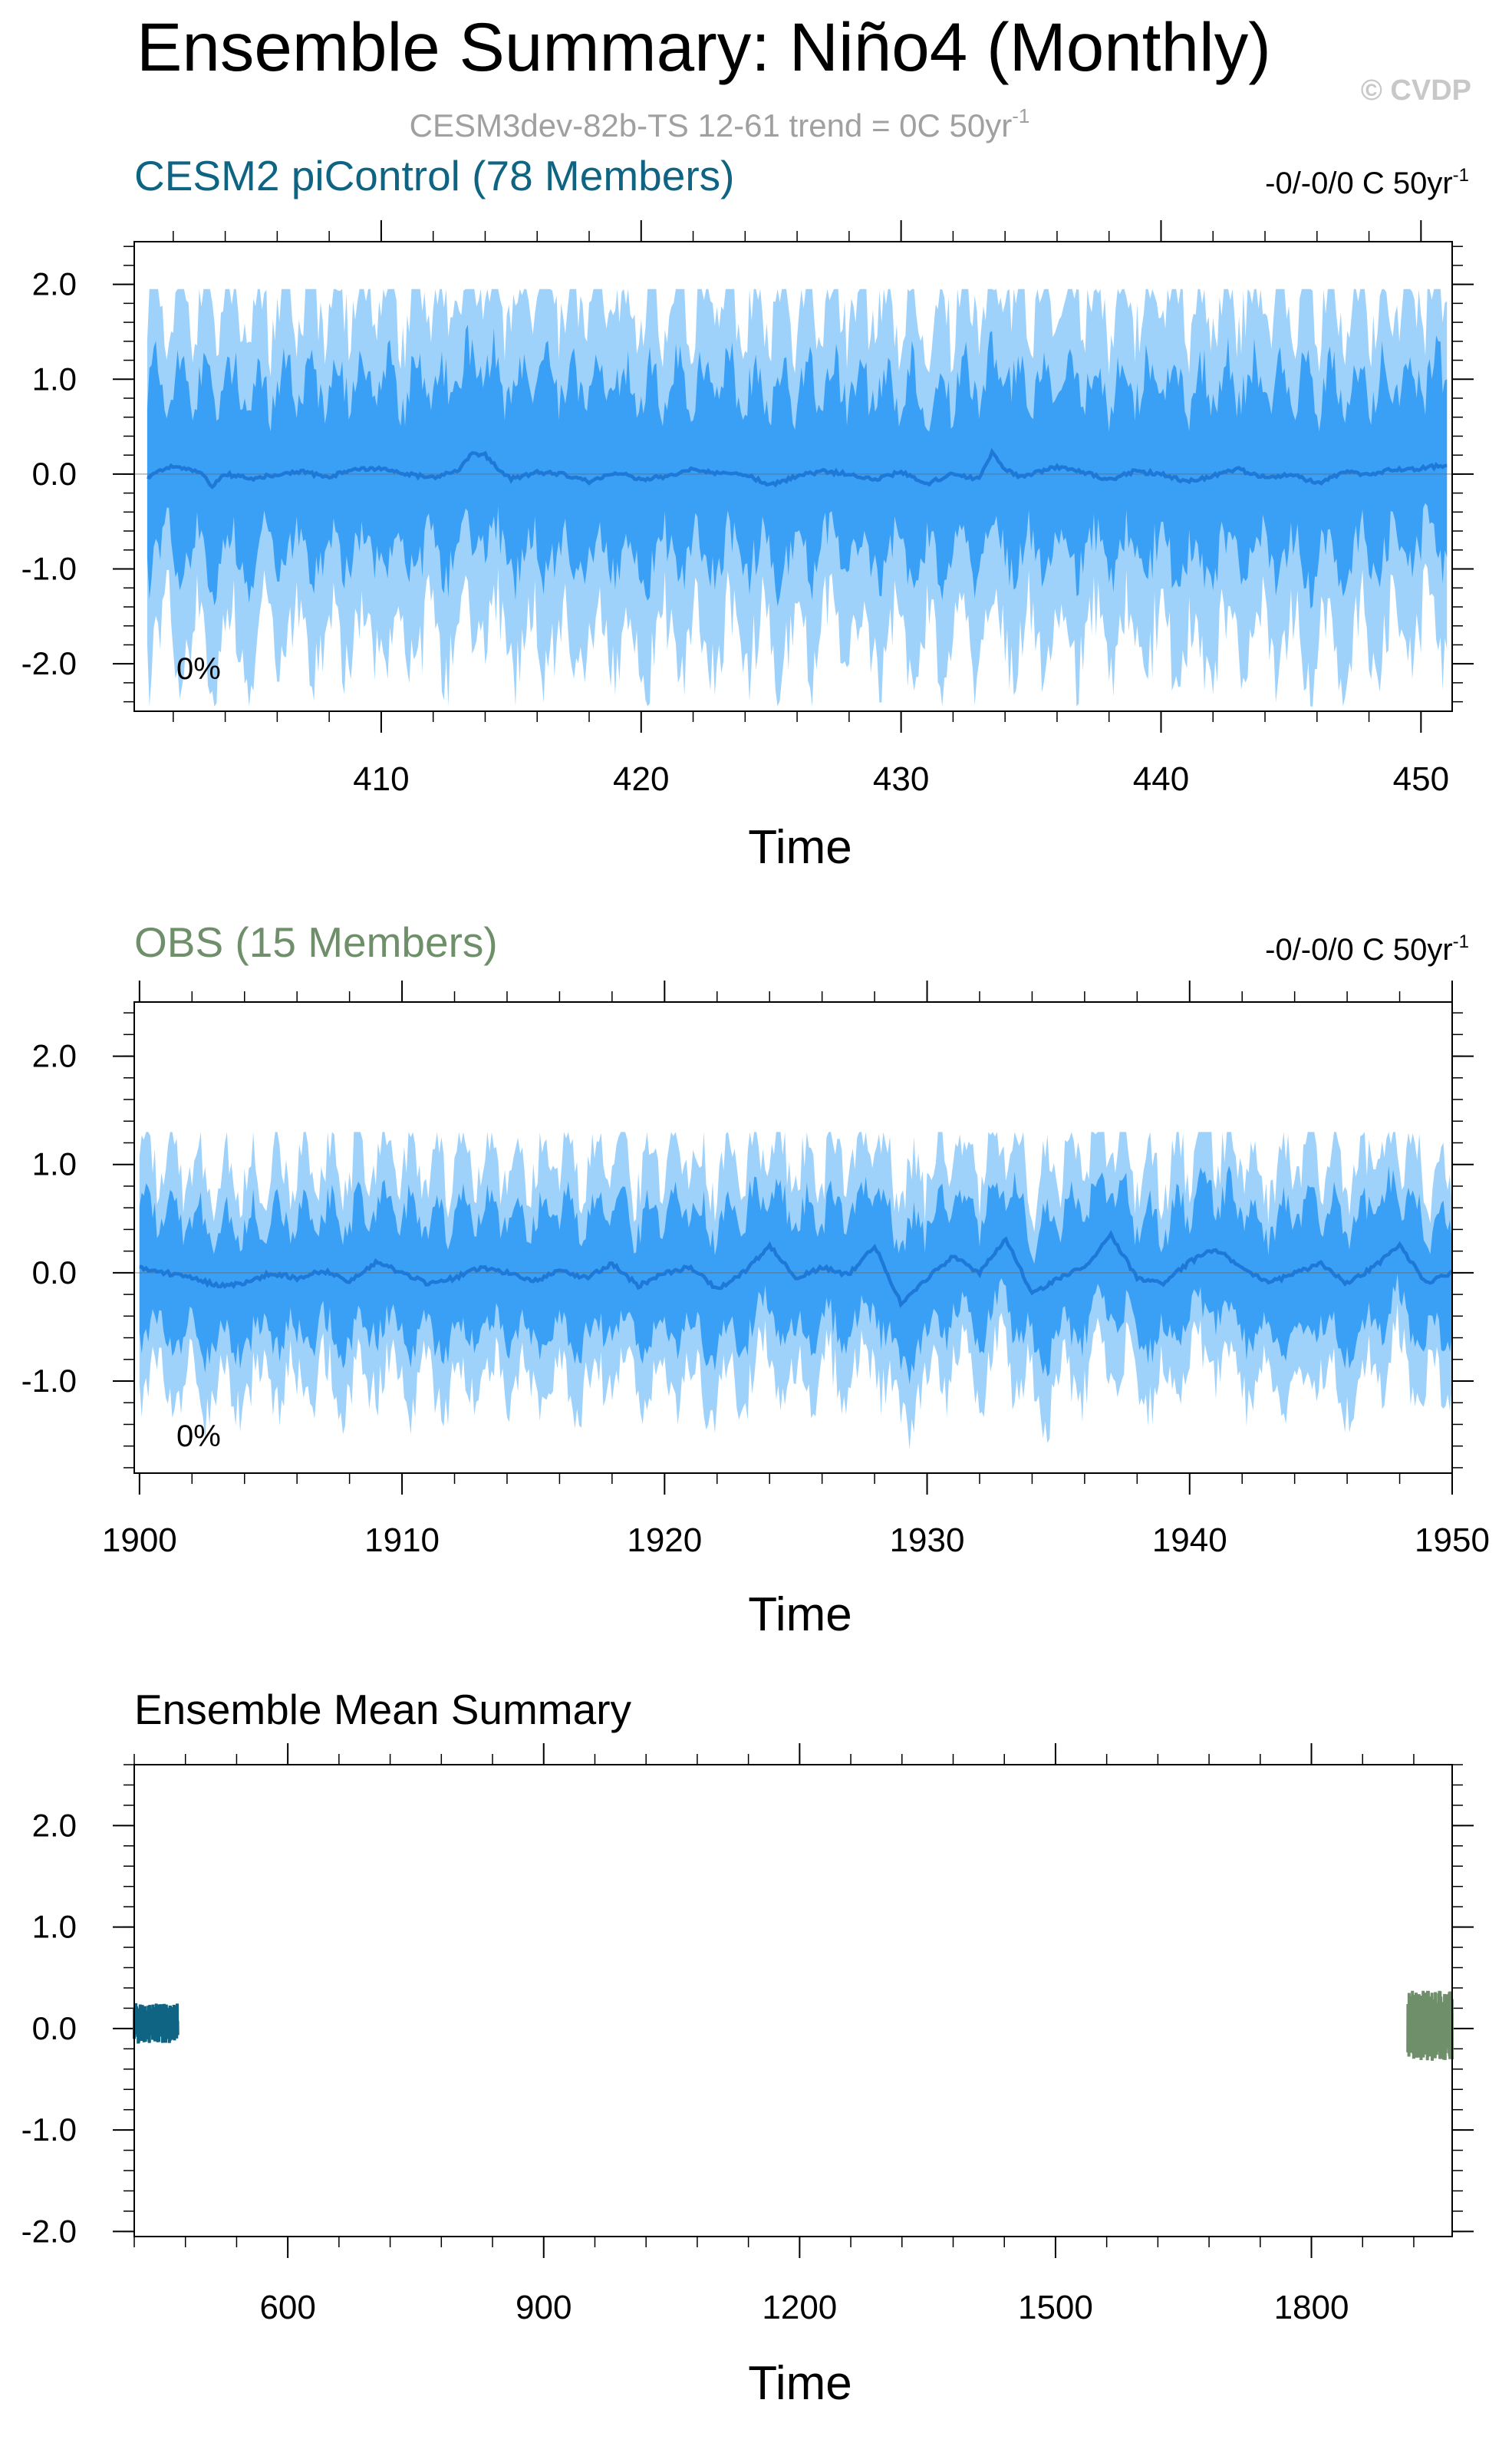 Image resolution: width=1512 pixels, height=2446 pixels. Describe the element at coordinates (156, 2023) in the screenshot. I see `ensemble-mean-series-cesm` at that location.